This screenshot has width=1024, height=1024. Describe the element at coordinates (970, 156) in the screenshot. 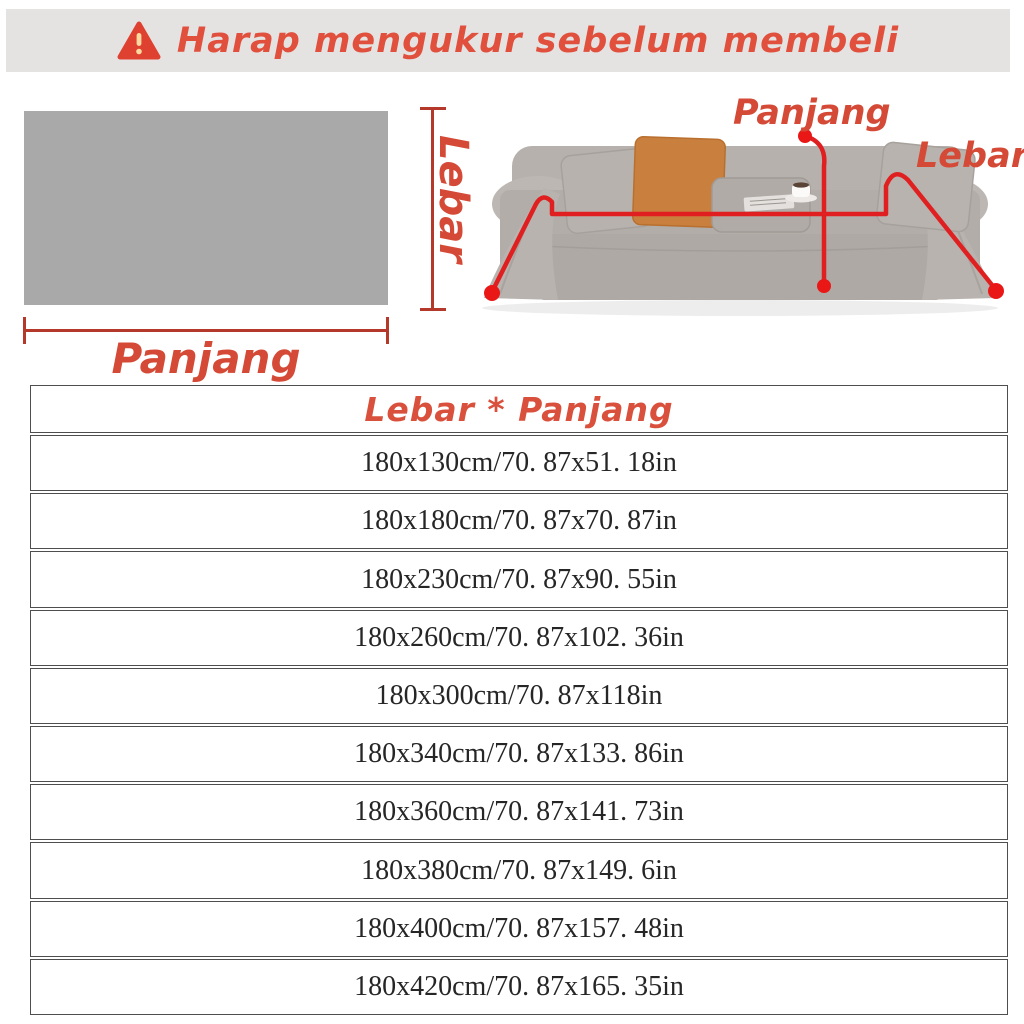

I see `sofa-lebar-label: Lebar` at that location.